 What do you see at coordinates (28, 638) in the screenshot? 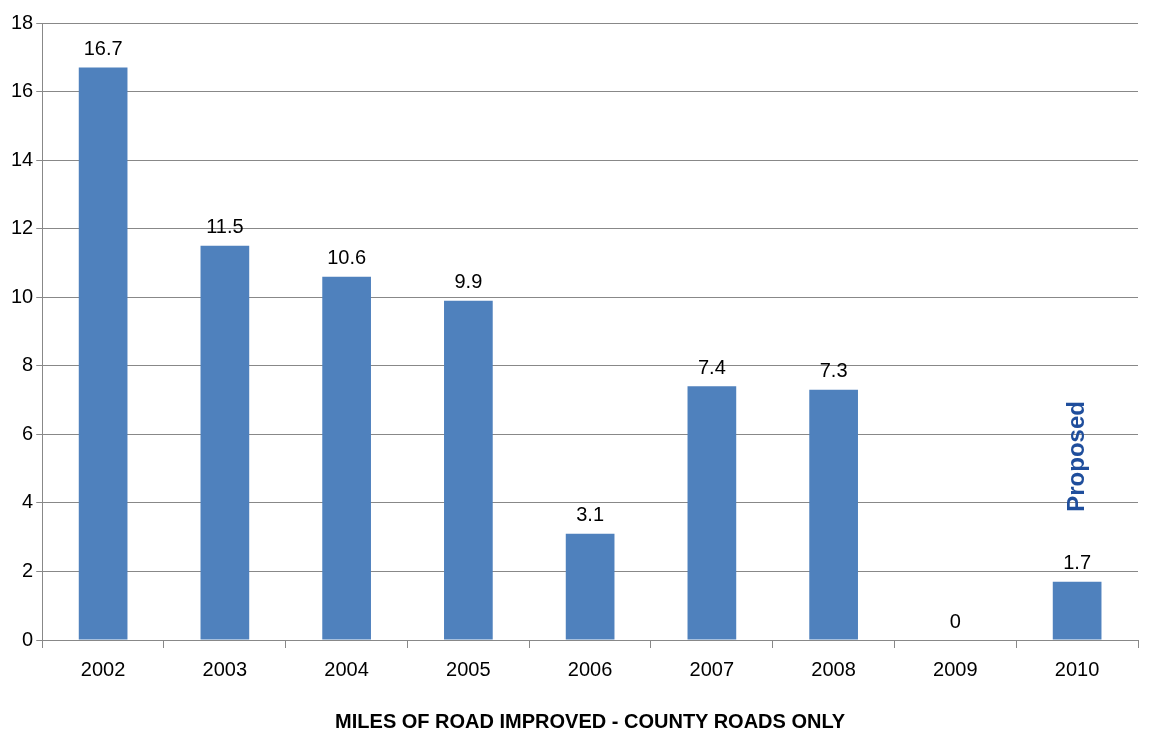
I see `y-tick-label: 0` at bounding box center [28, 638].